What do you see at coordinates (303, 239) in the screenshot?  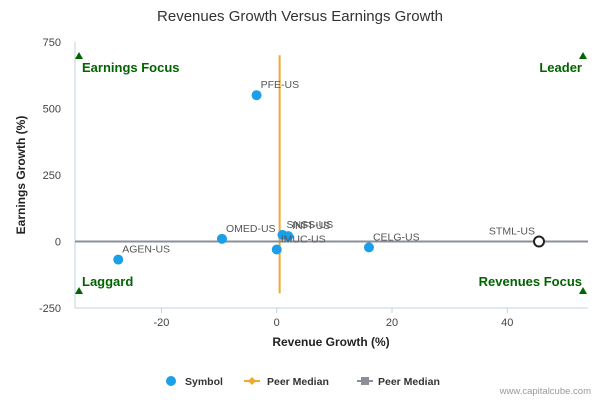 I see `data-point-label: IMUC-US` at bounding box center [303, 239].